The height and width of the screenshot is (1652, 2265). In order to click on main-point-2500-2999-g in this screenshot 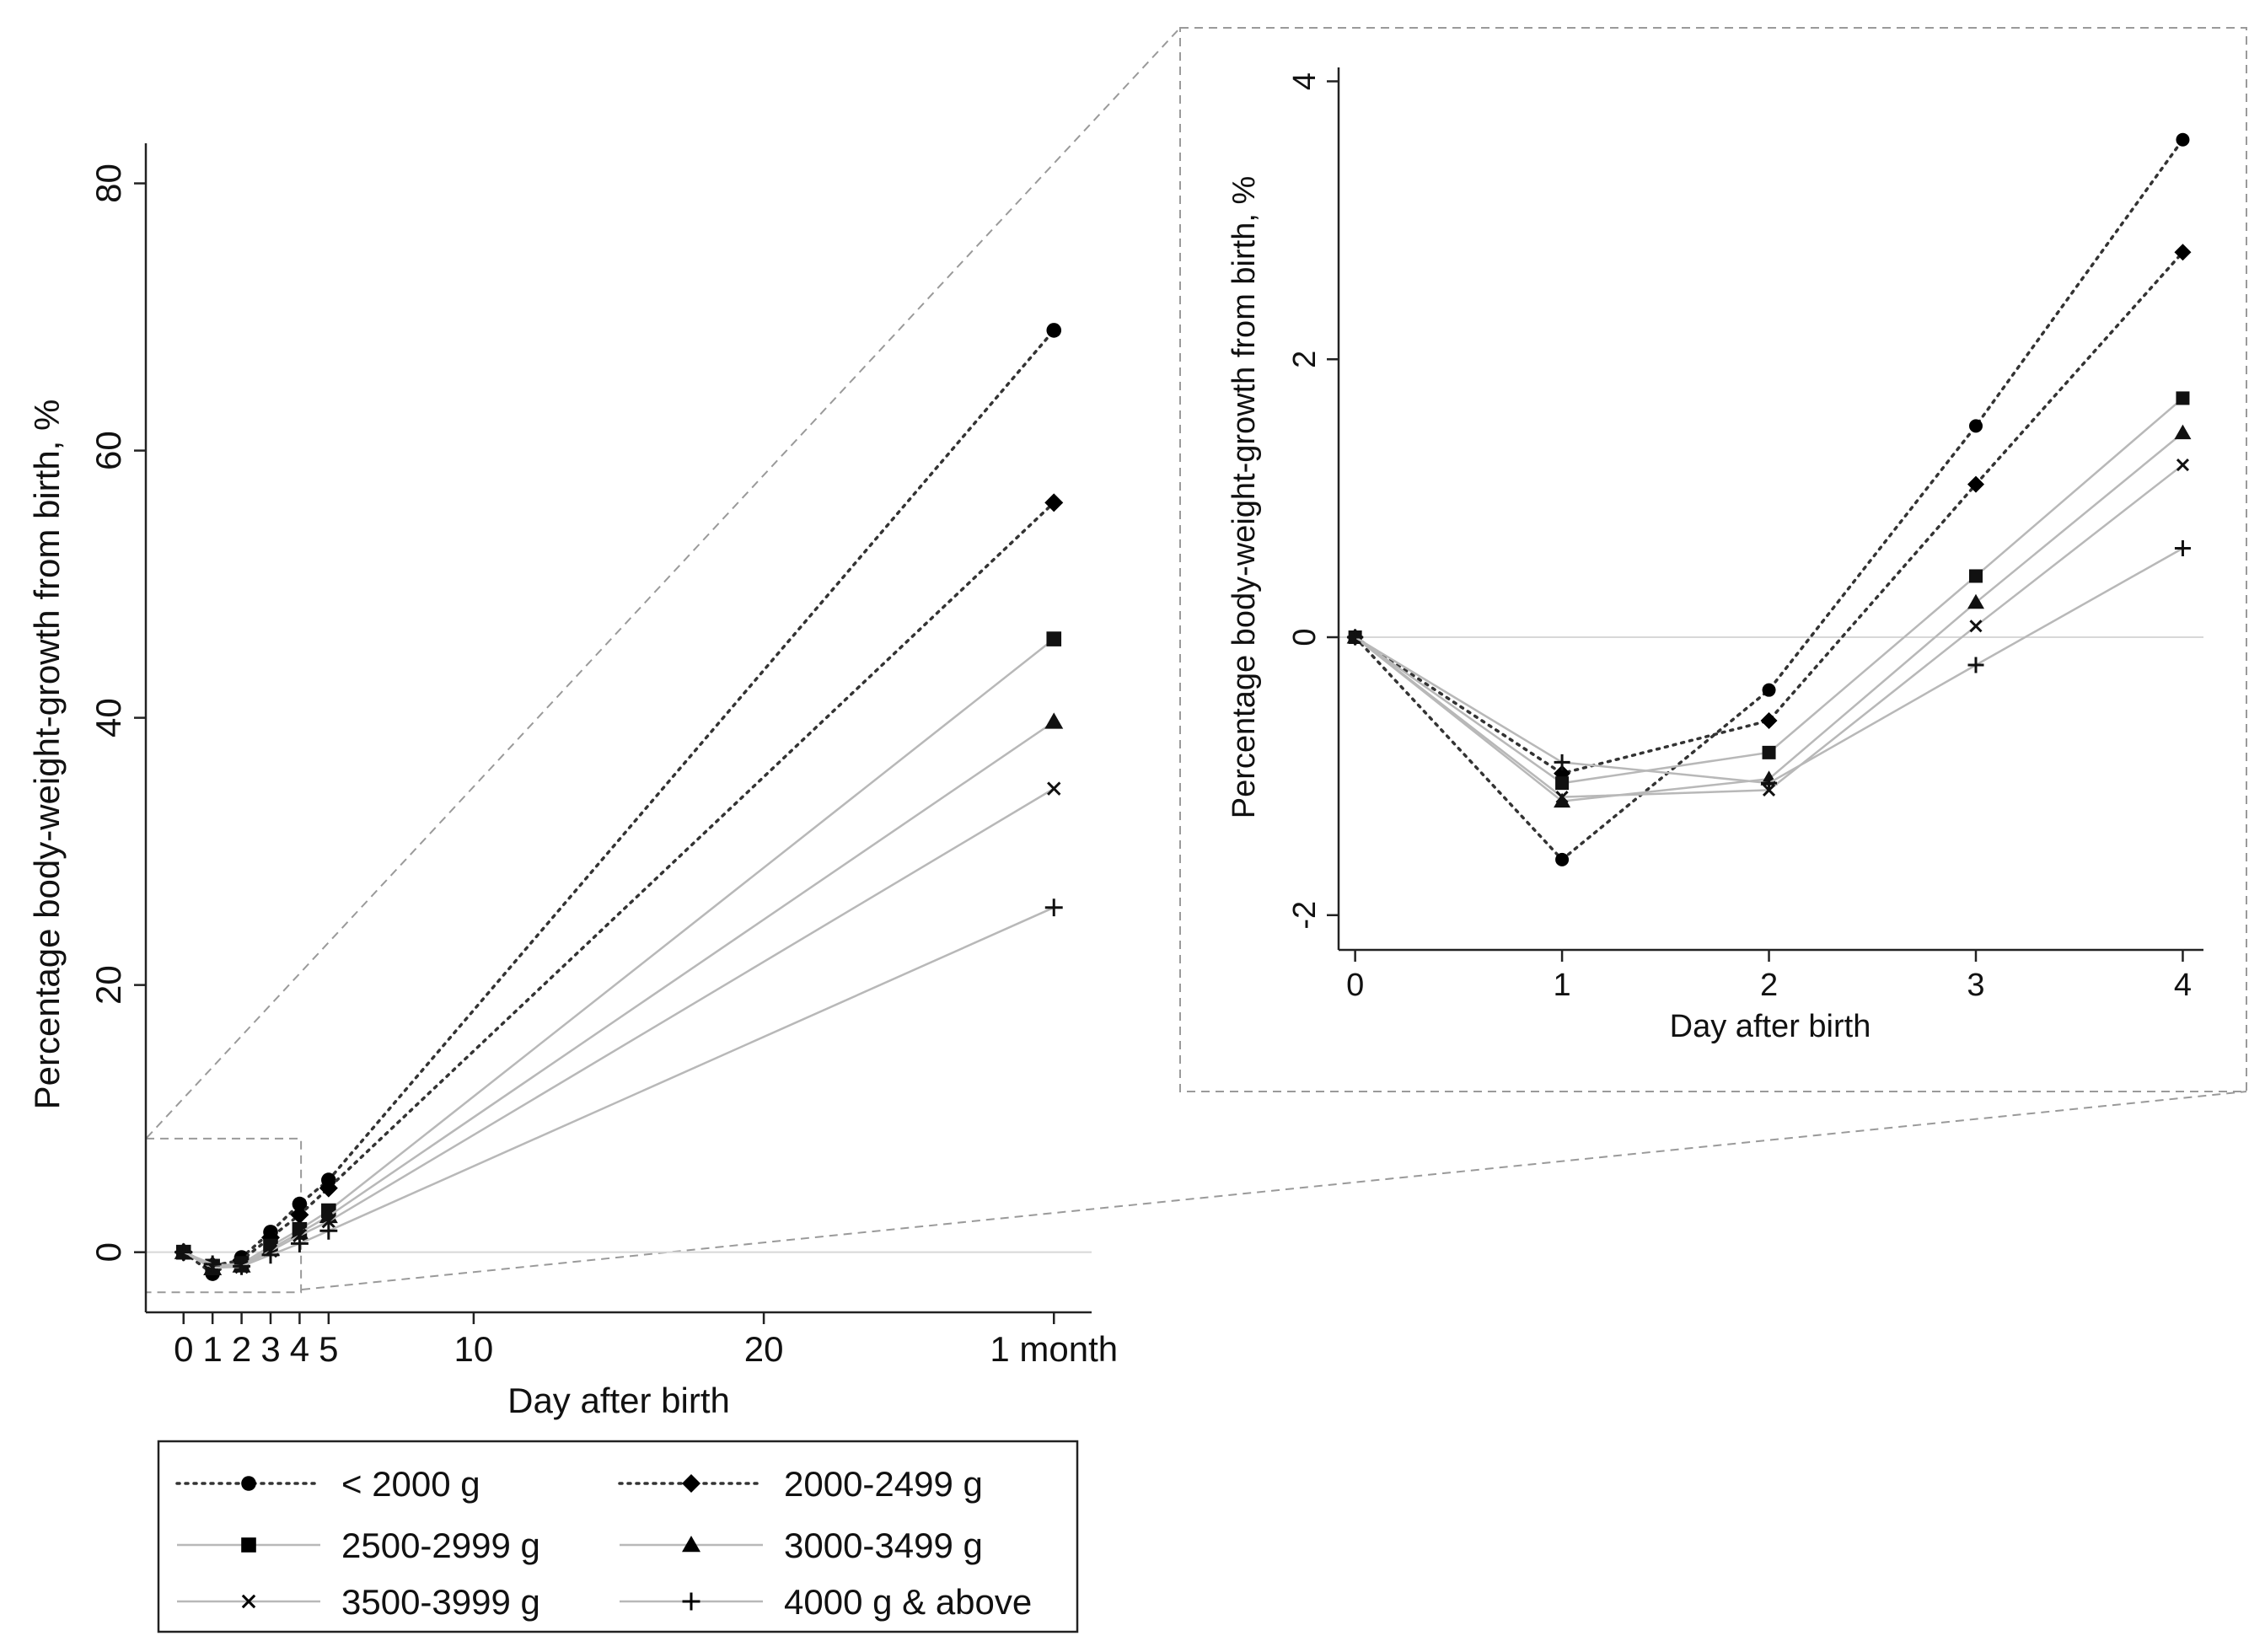, I will do `click(1054, 638)`.